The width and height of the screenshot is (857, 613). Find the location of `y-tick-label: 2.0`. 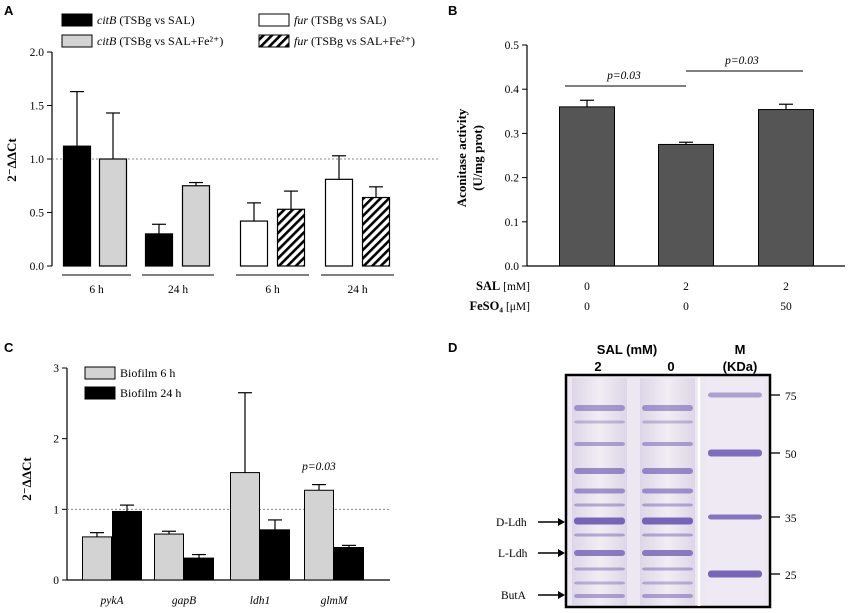

y-tick-label: 2.0 is located at coordinates (37, 53).